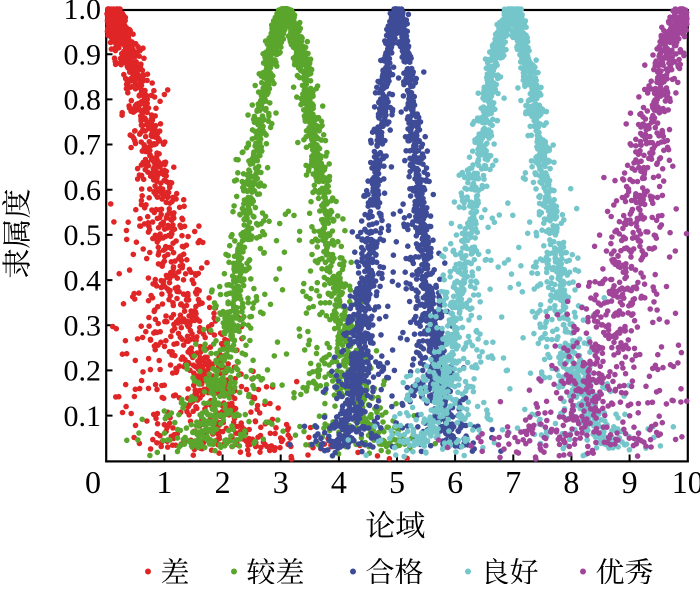 The height and width of the screenshot is (589, 700). What do you see at coordinates (455, 482) in the screenshot?
I see `svg-text: 6` at bounding box center [455, 482].